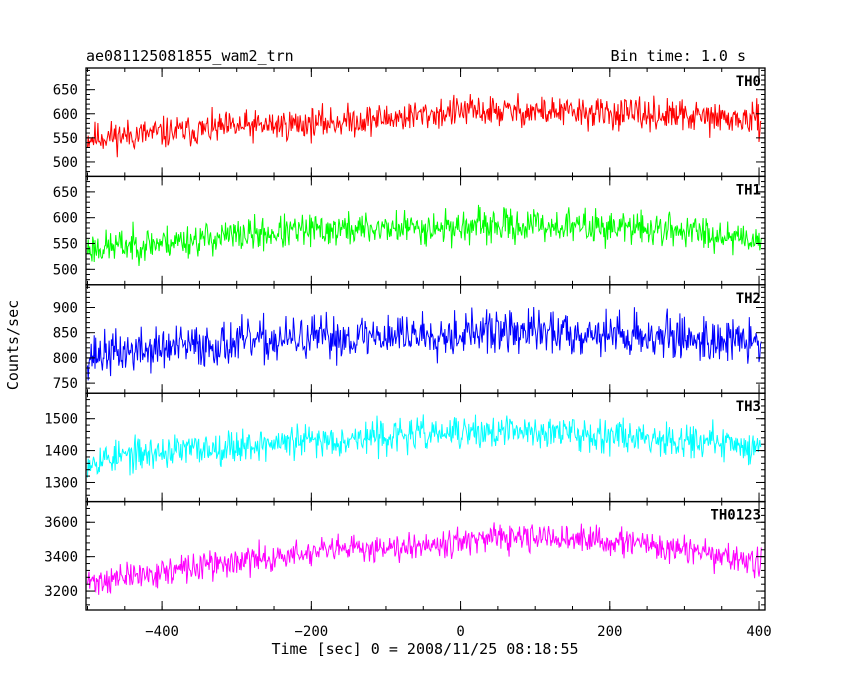 The image size is (850, 680). I want to click on y-axis-label: Counts/sec, so click(13, 345).